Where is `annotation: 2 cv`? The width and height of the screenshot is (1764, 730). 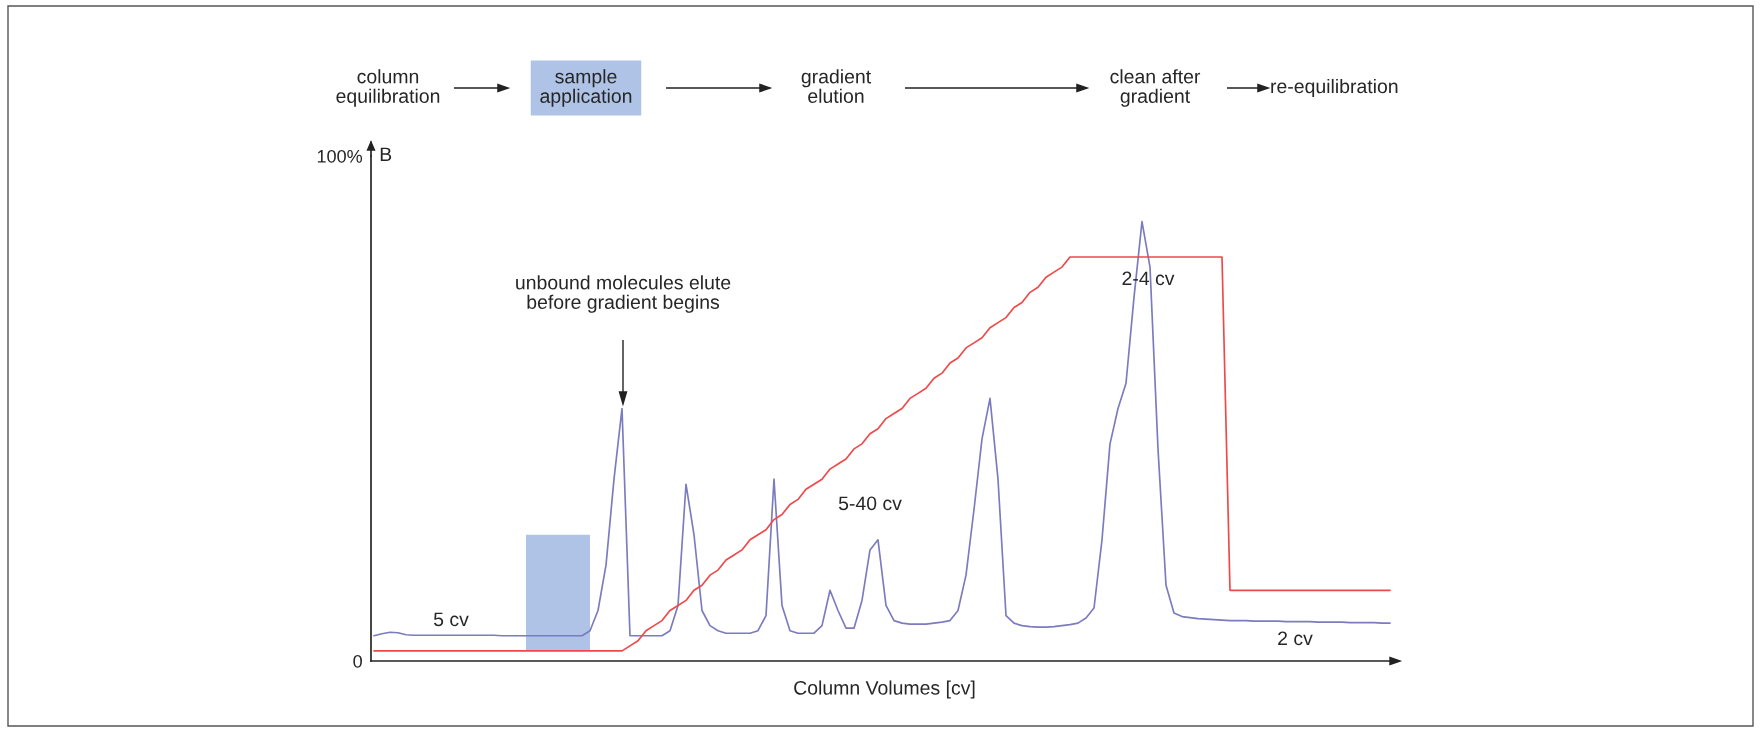
annotation: 2 cv is located at coordinates (1295, 638).